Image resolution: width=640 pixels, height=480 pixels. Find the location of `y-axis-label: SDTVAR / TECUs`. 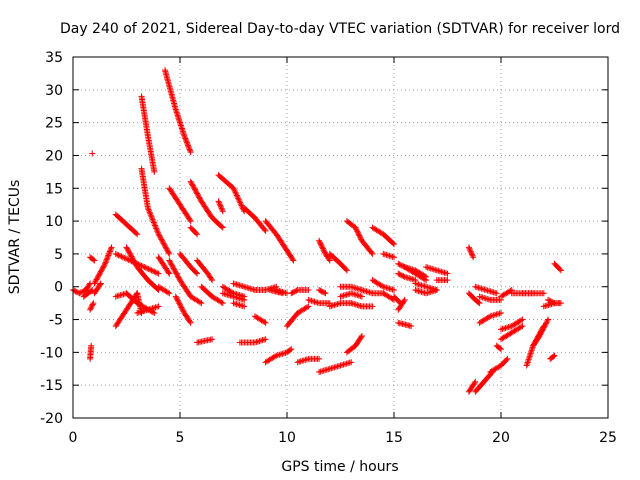

y-axis-label: SDTVAR / TECUs is located at coordinates (15, 237).